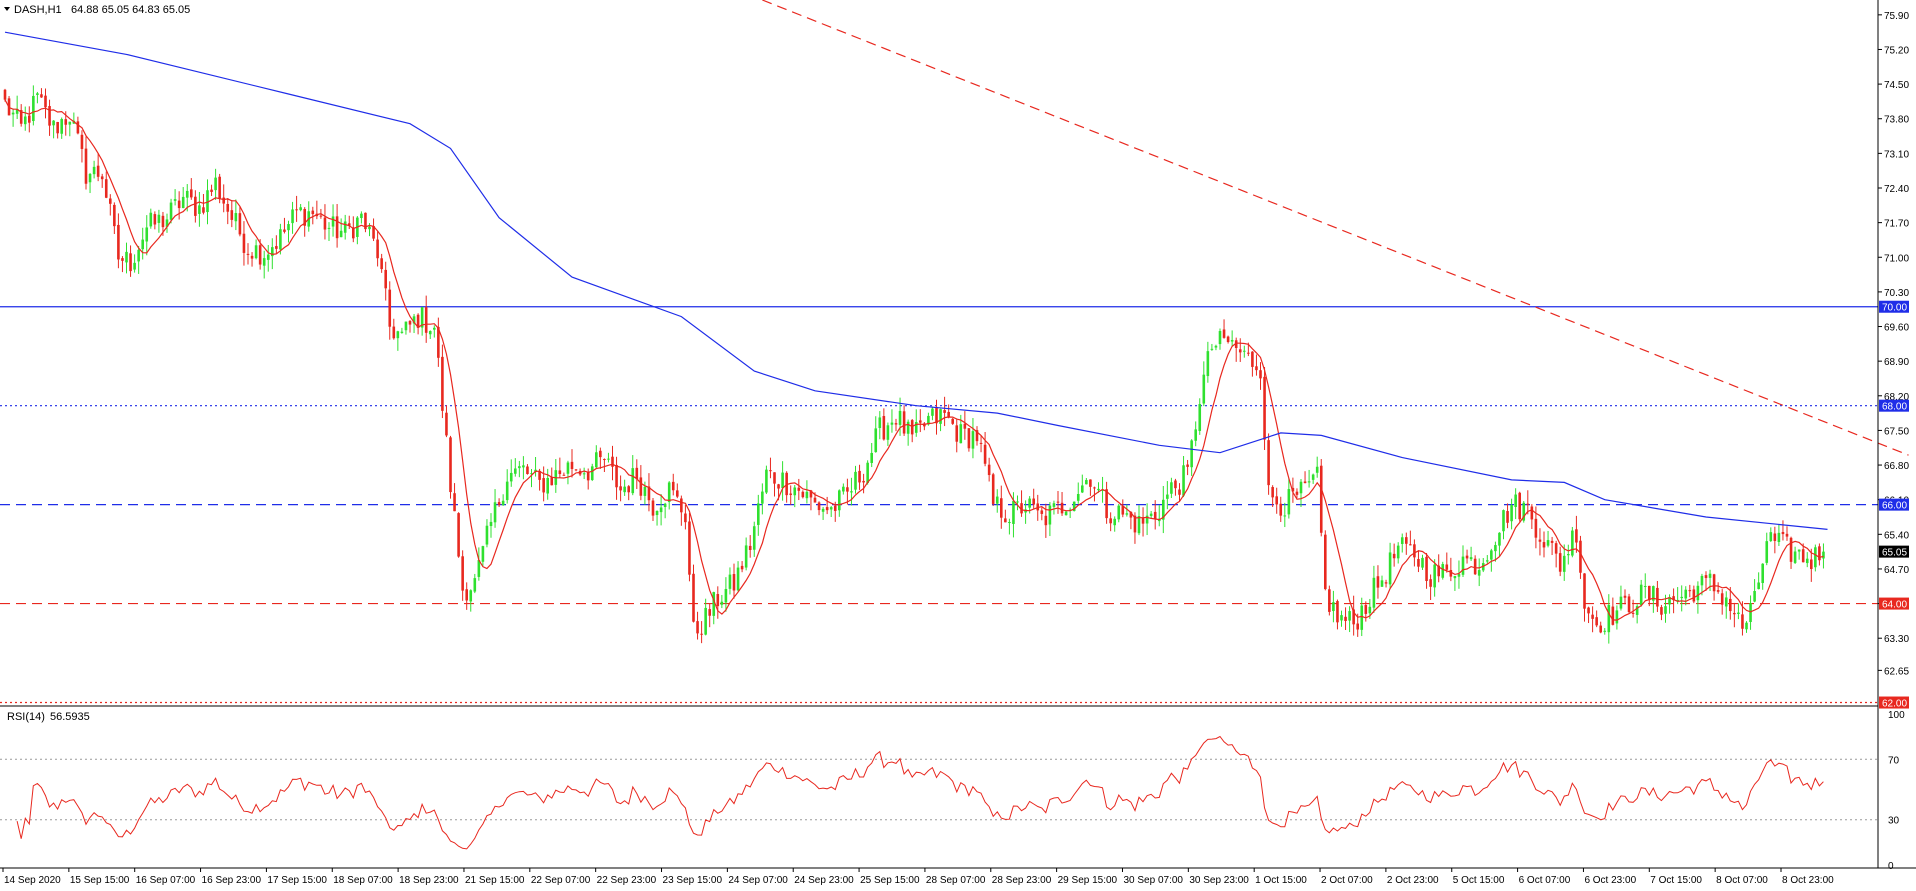 The width and height of the screenshot is (1916, 891). I want to click on time-tick-label: 5 Oct 15:00, so click(1479, 880).